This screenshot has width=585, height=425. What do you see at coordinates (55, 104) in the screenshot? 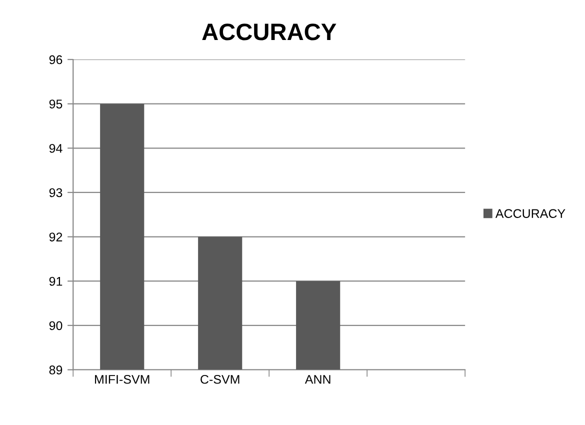
I see `y-tick-label: 95` at bounding box center [55, 104].